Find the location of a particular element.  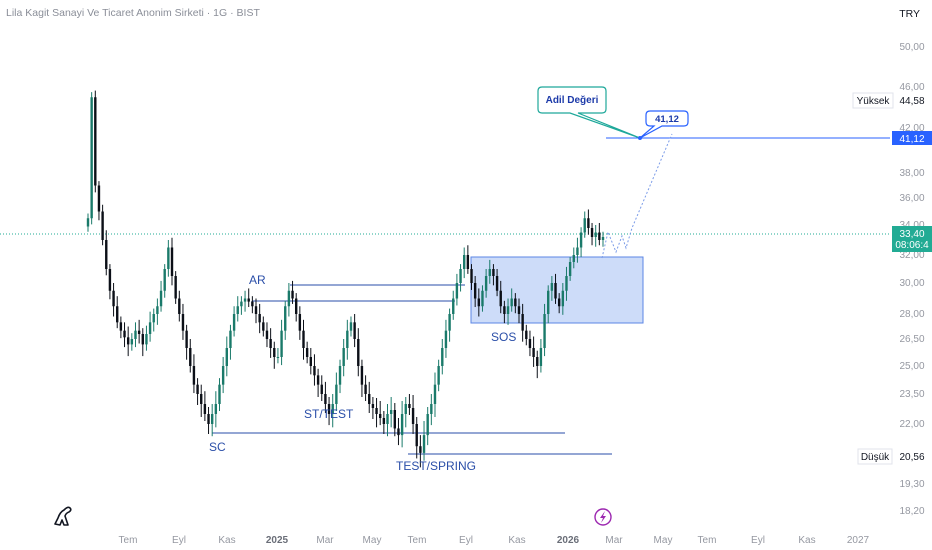

currency-label: TRY is located at coordinates (909, 14).